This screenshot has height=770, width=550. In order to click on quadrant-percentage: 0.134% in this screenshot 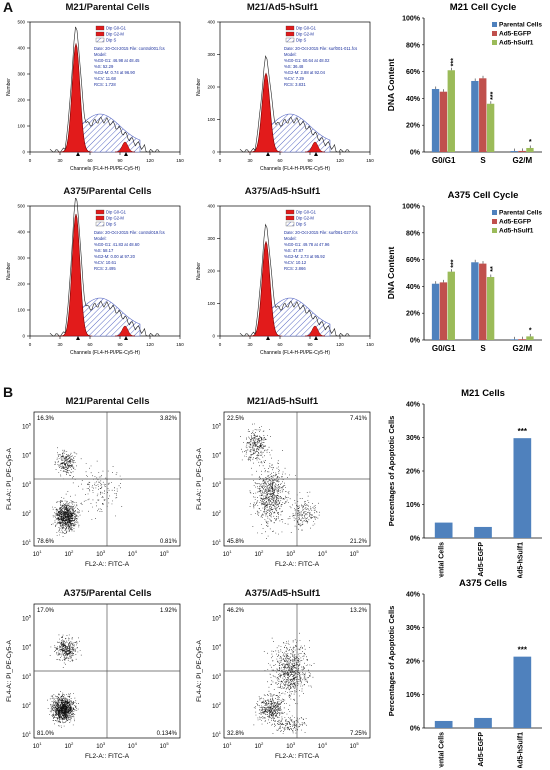, I will do `click(167, 734)`.